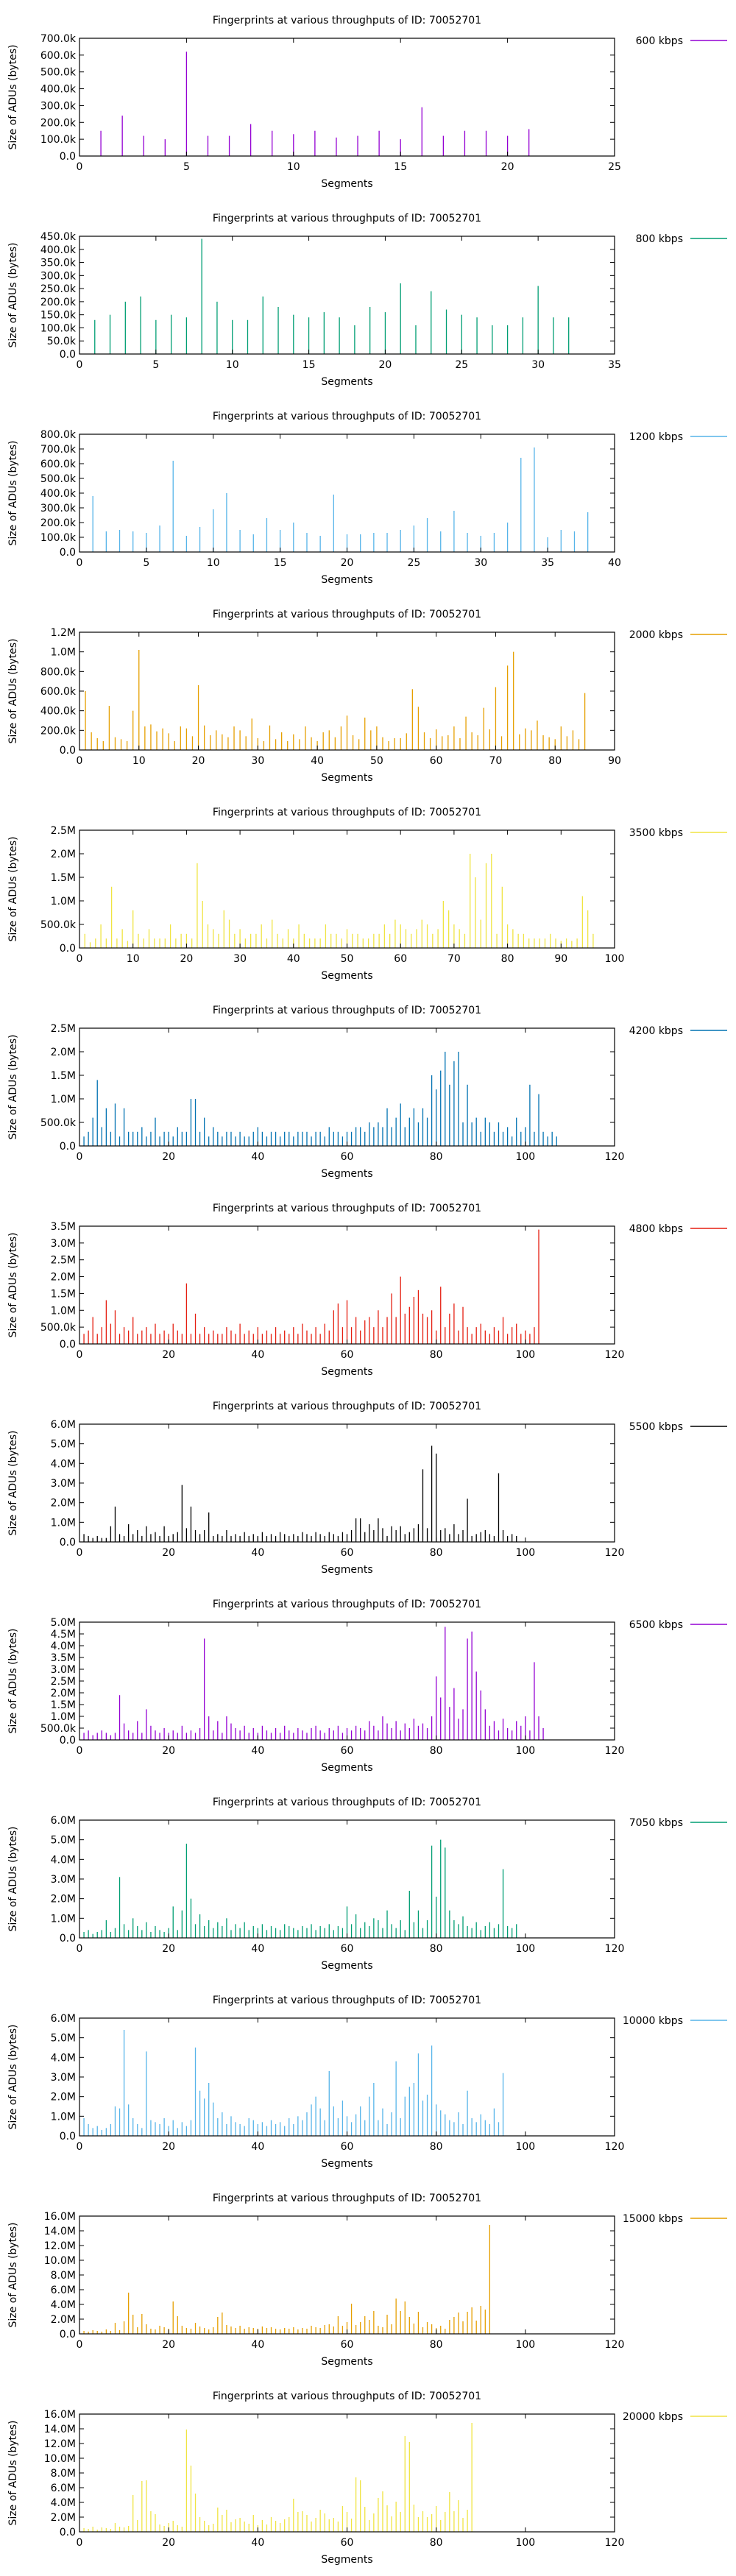  What do you see at coordinates (280, 563) in the screenshot?
I see `x-tick-label: 15` at bounding box center [280, 563].